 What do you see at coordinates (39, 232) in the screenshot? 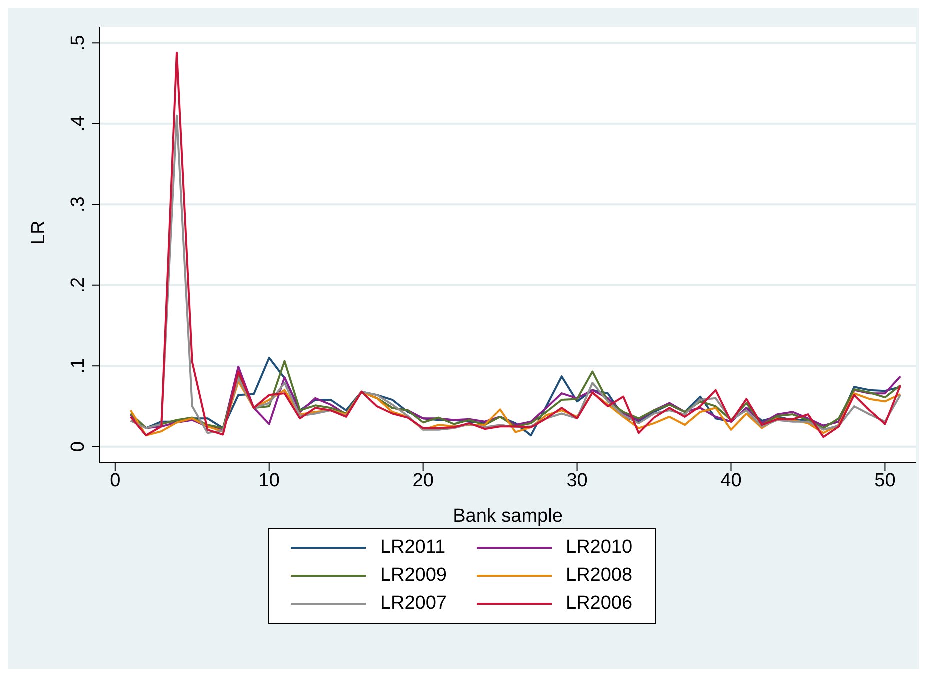
I see `y-axis-title: LR` at bounding box center [39, 232].